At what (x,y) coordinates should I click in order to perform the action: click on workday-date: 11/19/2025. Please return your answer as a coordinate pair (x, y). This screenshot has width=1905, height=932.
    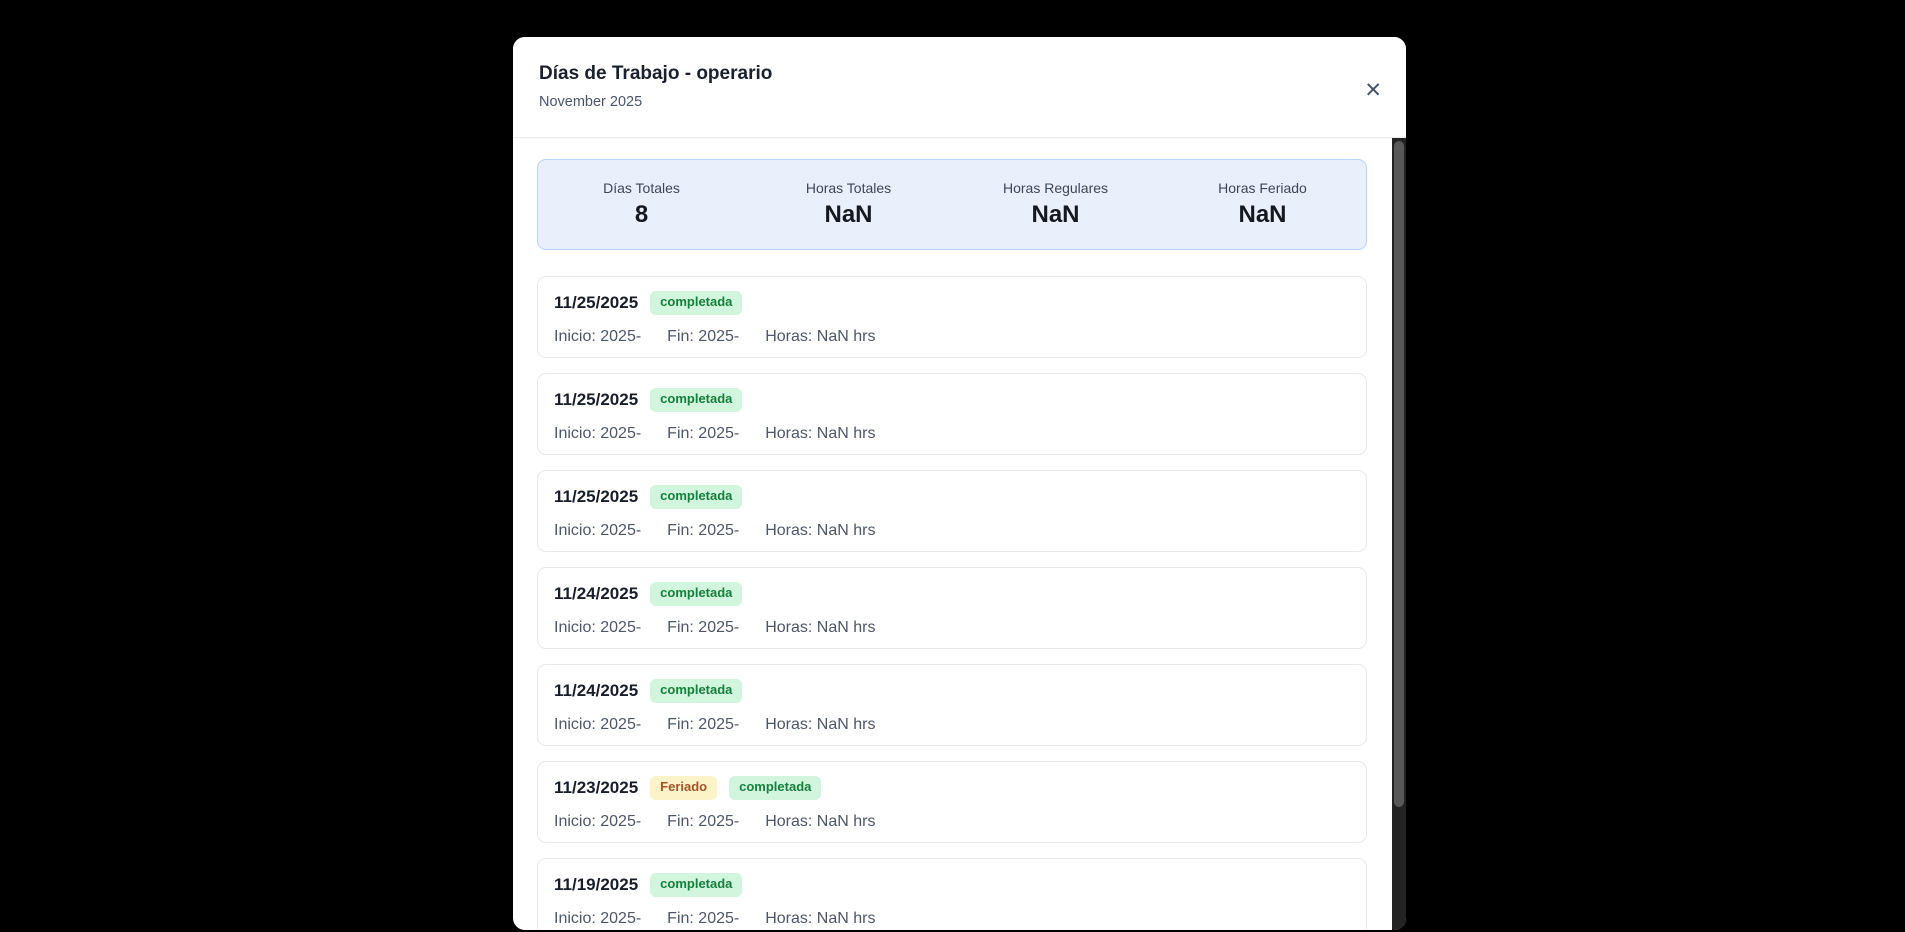
    Looking at the image, I should click on (596, 884).